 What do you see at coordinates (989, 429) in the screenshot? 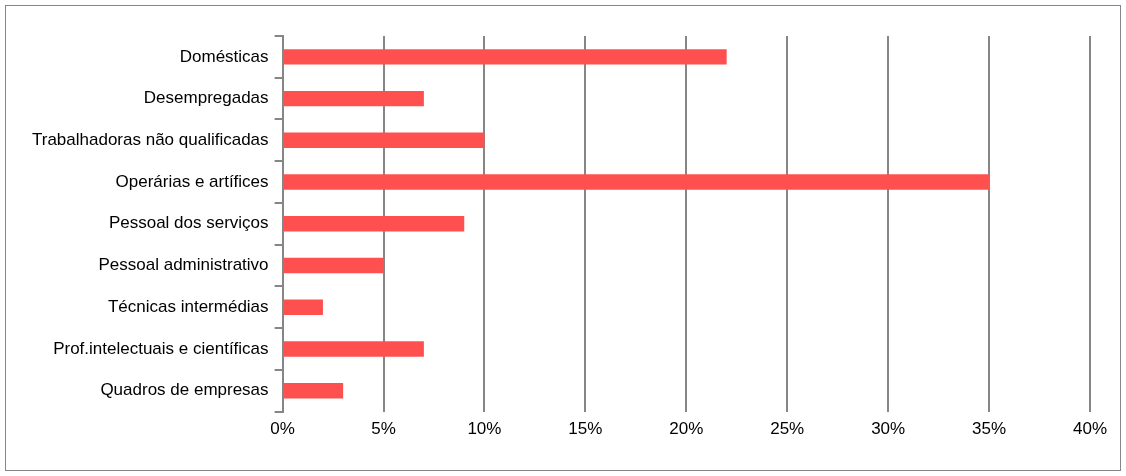
I see `x-tick-label: 35%` at bounding box center [989, 429].